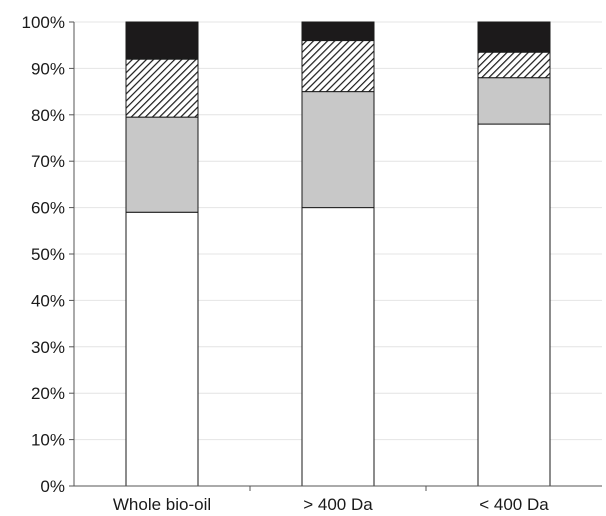 This screenshot has height=516, width=606. What do you see at coordinates (48, 68) in the screenshot?
I see `y-tick-label: 90%` at bounding box center [48, 68].